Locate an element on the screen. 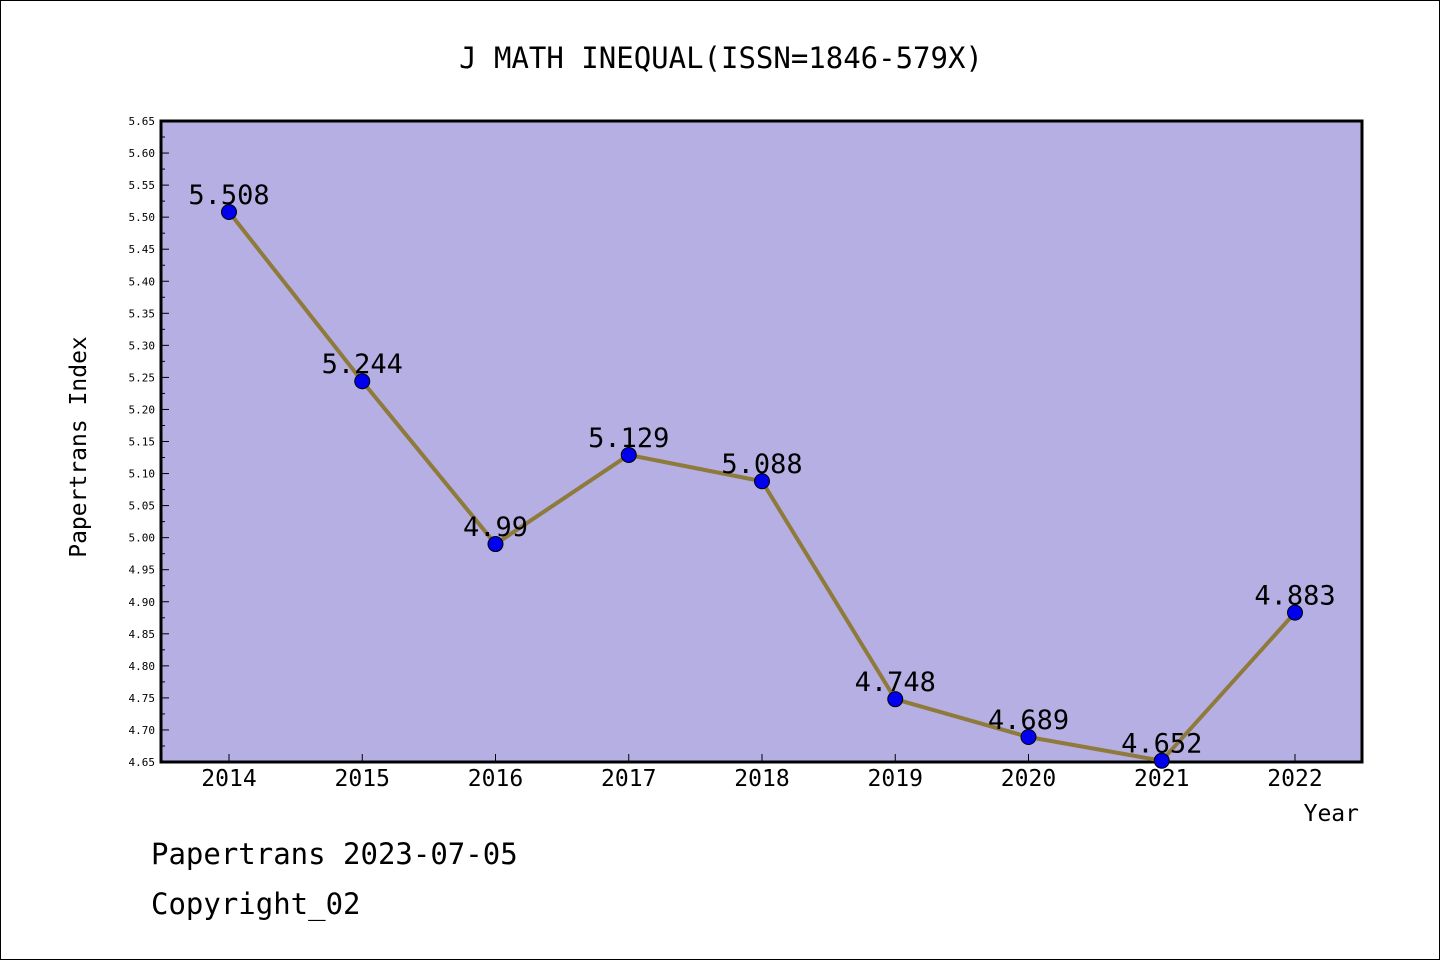  y-tick-label: 5.65 is located at coordinates (142, 121).